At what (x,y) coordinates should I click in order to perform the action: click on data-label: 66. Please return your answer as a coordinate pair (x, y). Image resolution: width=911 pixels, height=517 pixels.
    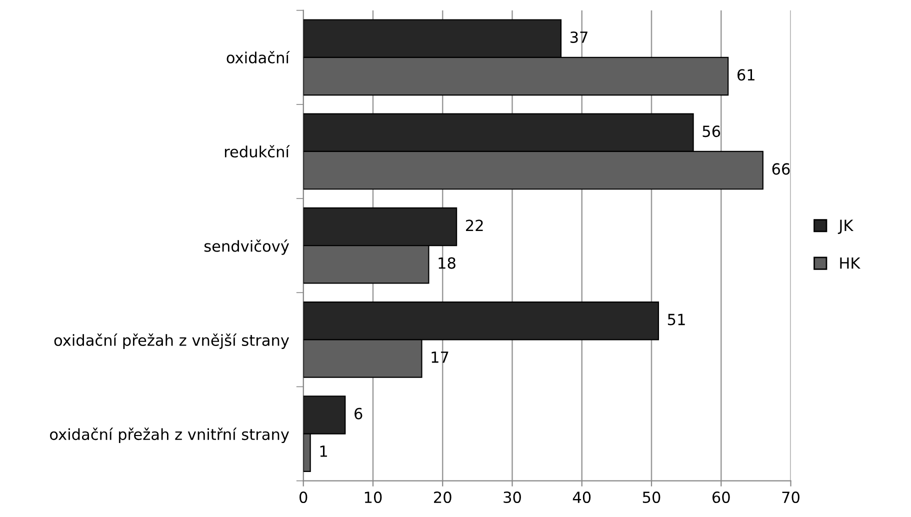
    Looking at the image, I should click on (781, 169).